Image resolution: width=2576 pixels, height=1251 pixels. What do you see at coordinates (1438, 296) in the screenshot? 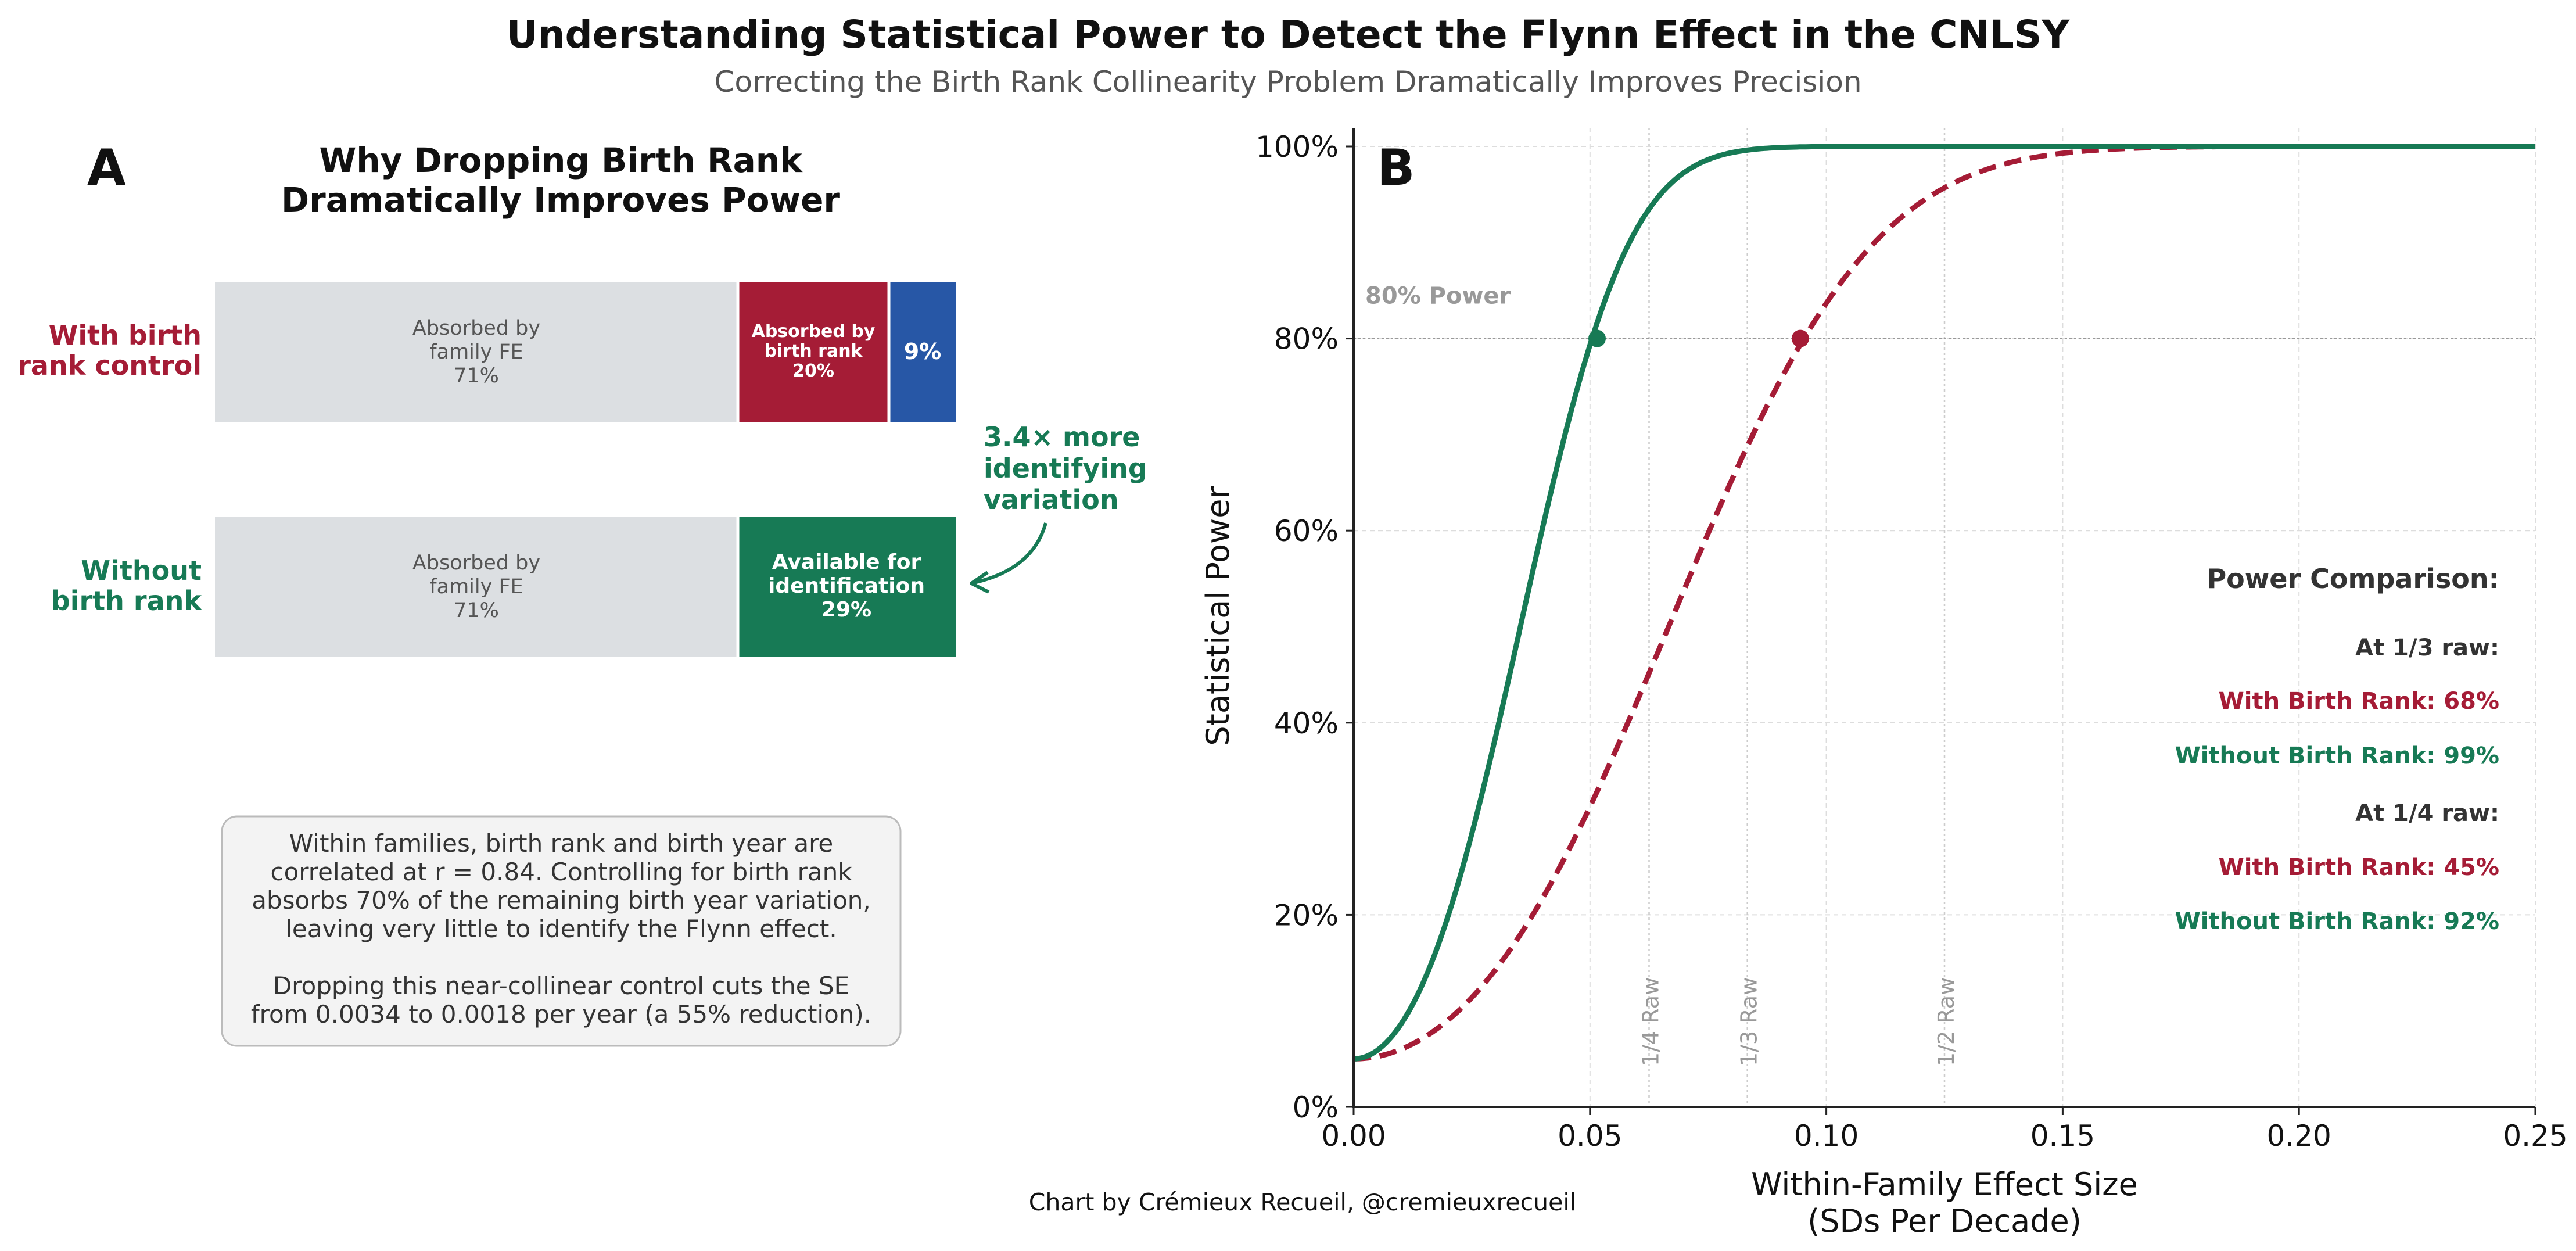
I see `power-80-label: 80% Power` at bounding box center [1438, 296].